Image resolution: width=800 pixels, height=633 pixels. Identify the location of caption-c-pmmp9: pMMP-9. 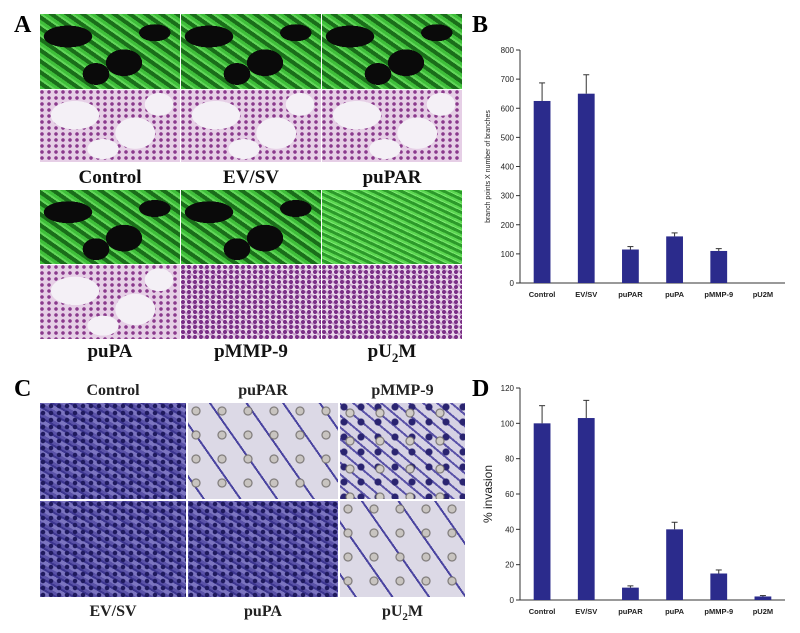
(402, 390).